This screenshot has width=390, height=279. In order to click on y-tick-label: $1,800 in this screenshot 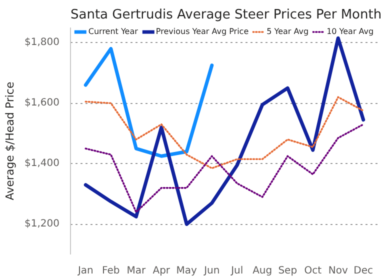, I will do `click(42, 42)`.